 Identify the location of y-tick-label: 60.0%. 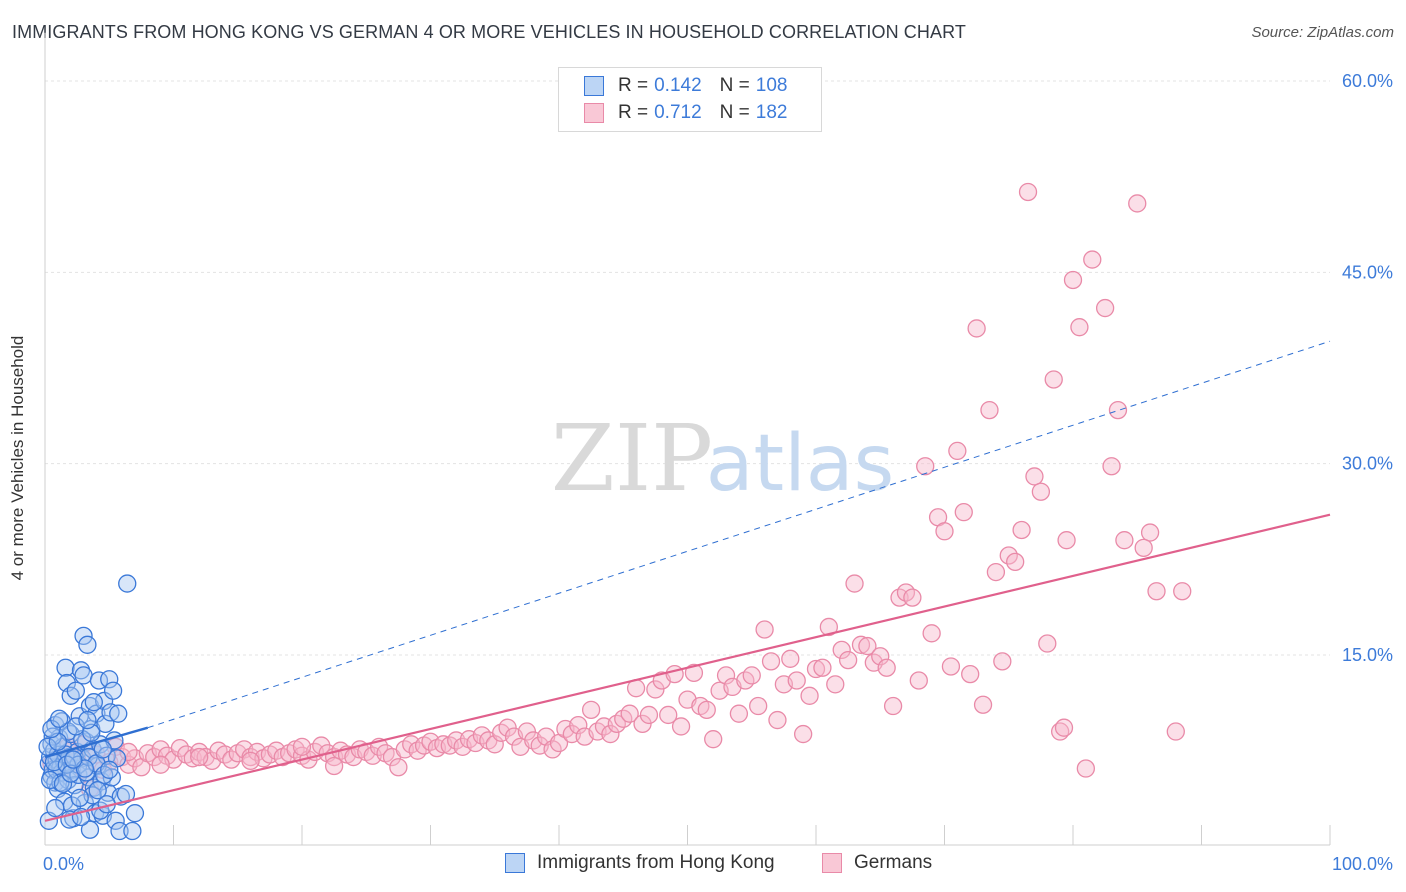
(1367, 81).